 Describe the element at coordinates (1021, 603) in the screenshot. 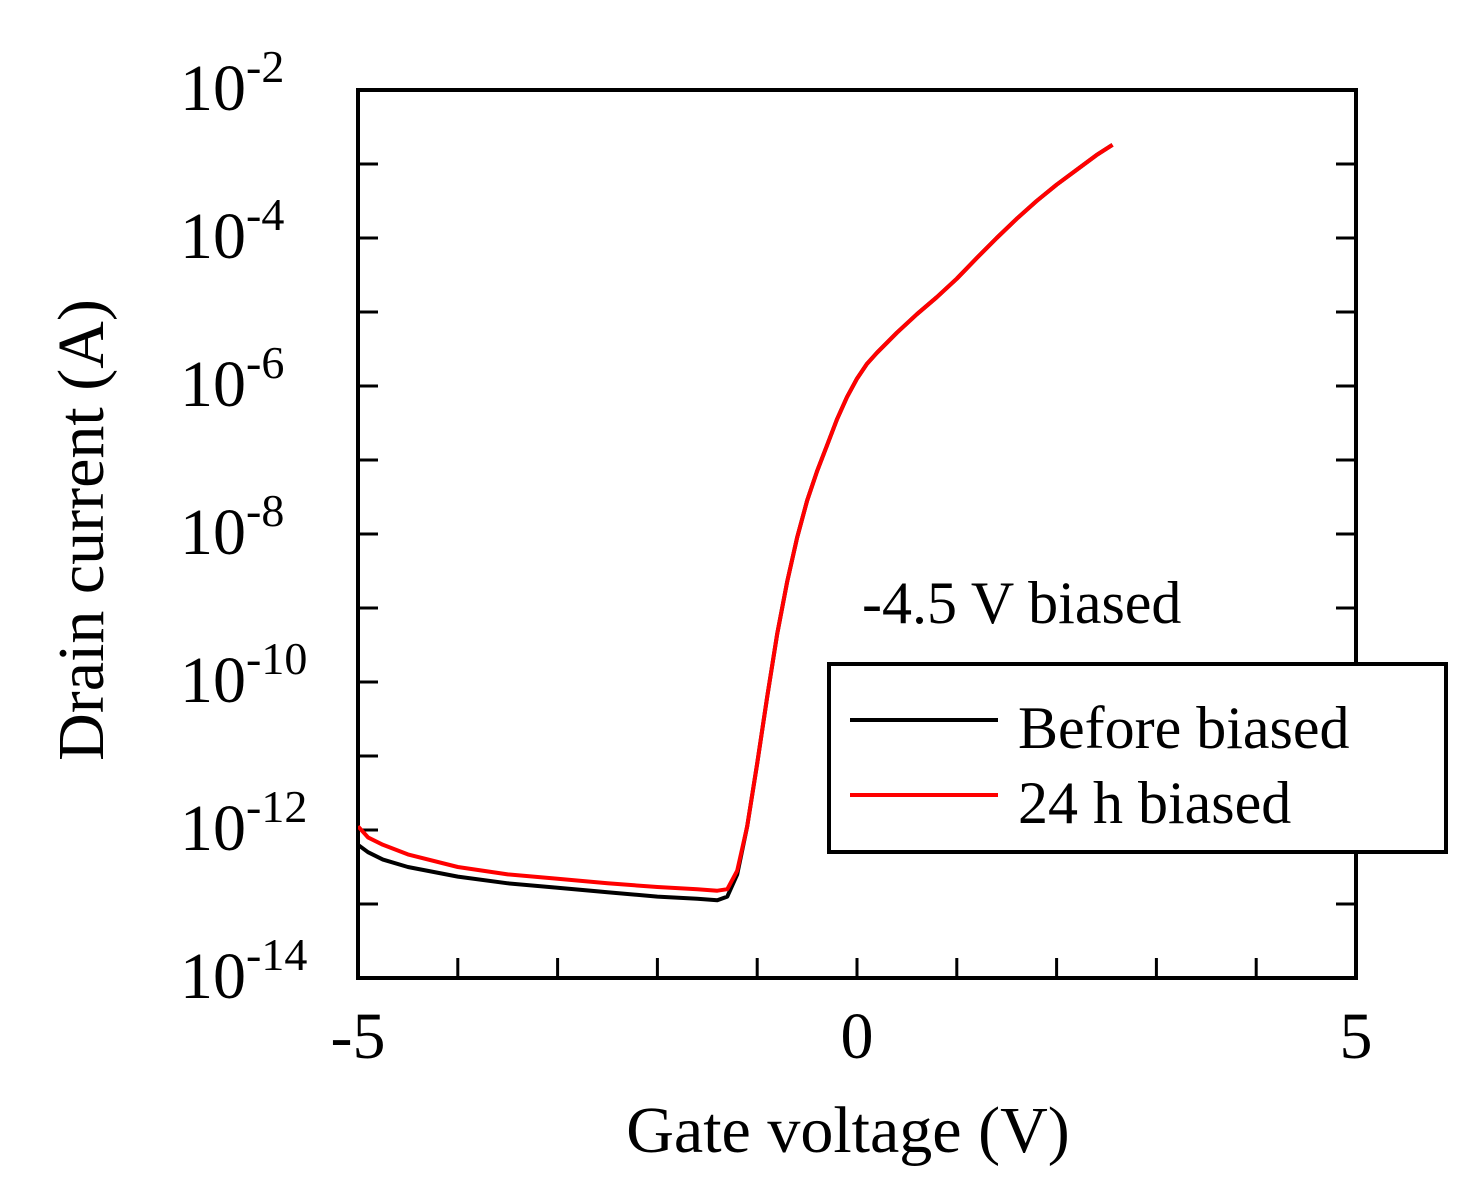

I see `annotation-label: -4.5 V biased` at that location.